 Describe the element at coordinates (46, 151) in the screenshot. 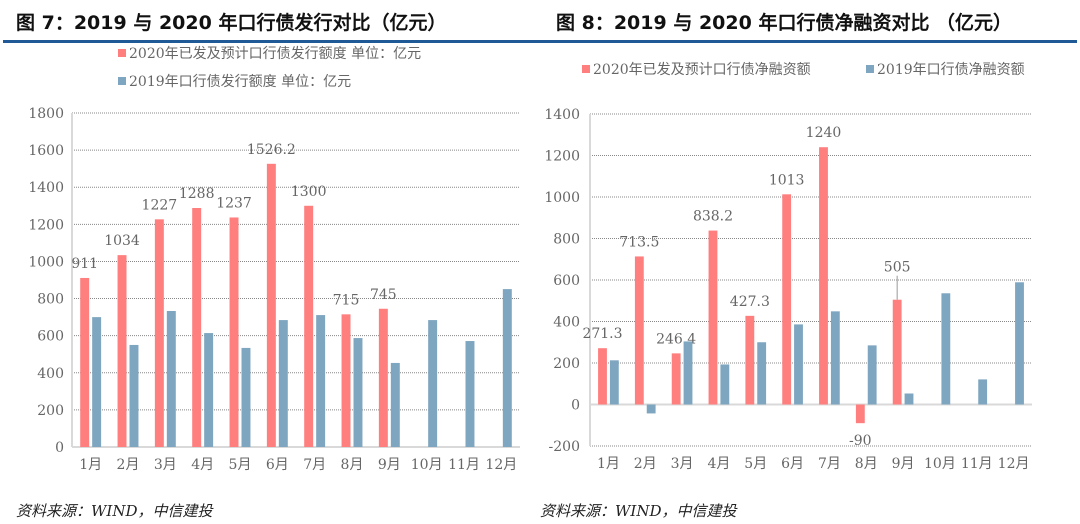

I see `y-tick-label: 1600` at that location.